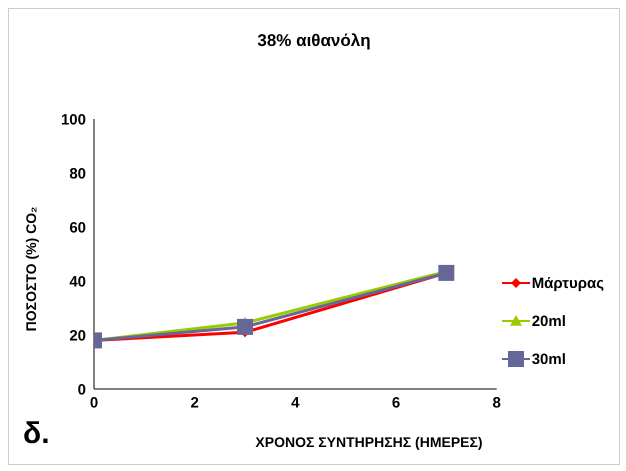 This screenshot has width=626, height=471. I want to click on x-axis-title: ΧΡΟΝΟΣ ΣΥΝΤΗΡΗΣΗΣ (ΗΜΕΡΕΣ), so click(369, 442).